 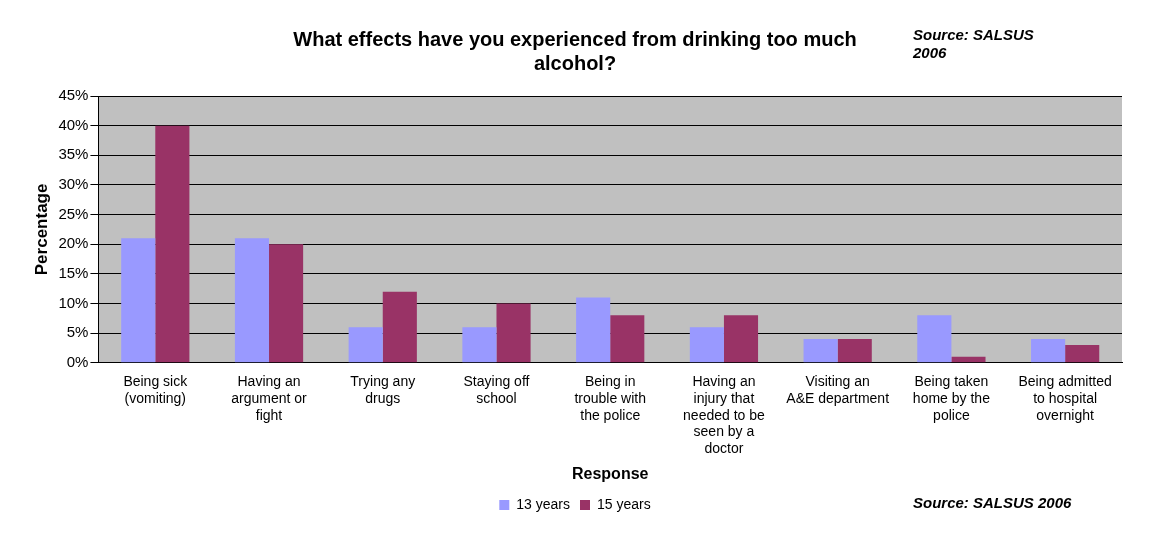 What do you see at coordinates (624, 503) in the screenshot?
I see `legend-label: 15 years` at bounding box center [624, 503].